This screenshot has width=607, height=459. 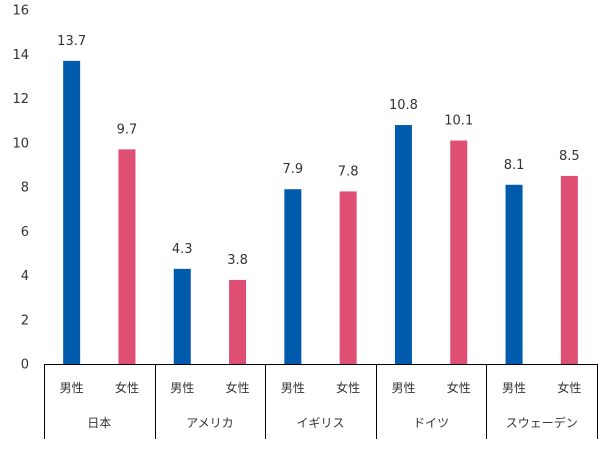 What do you see at coordinates (209, 423) in the screenshot?
I see `group-label-1: アメリカ` at bounding box center [209, 423].